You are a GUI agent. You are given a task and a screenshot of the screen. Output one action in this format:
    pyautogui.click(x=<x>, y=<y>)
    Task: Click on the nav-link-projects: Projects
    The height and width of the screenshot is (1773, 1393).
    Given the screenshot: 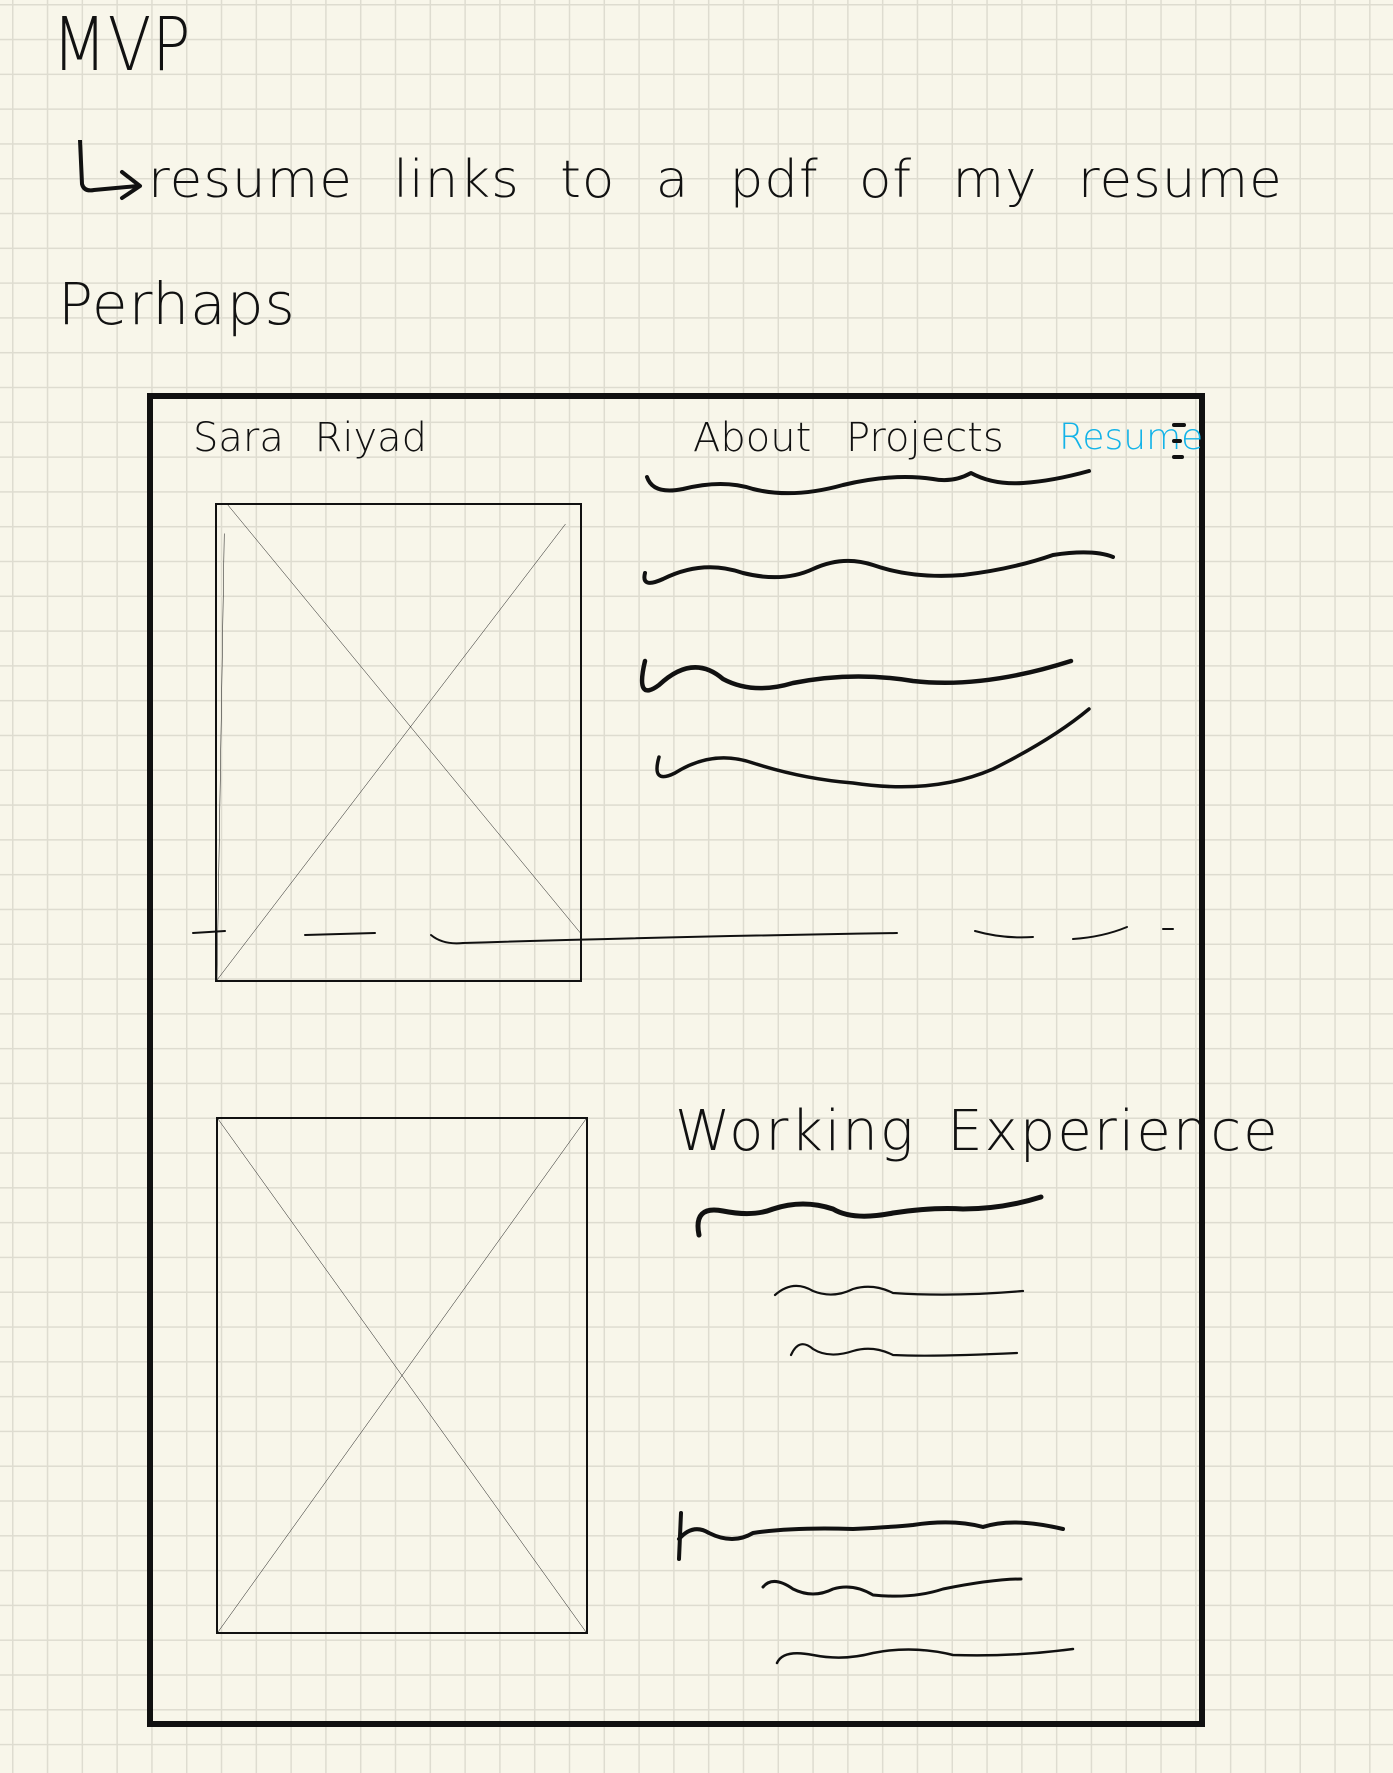 What is the action you would take?
    pyautogui.click(x=925, y=438)
    